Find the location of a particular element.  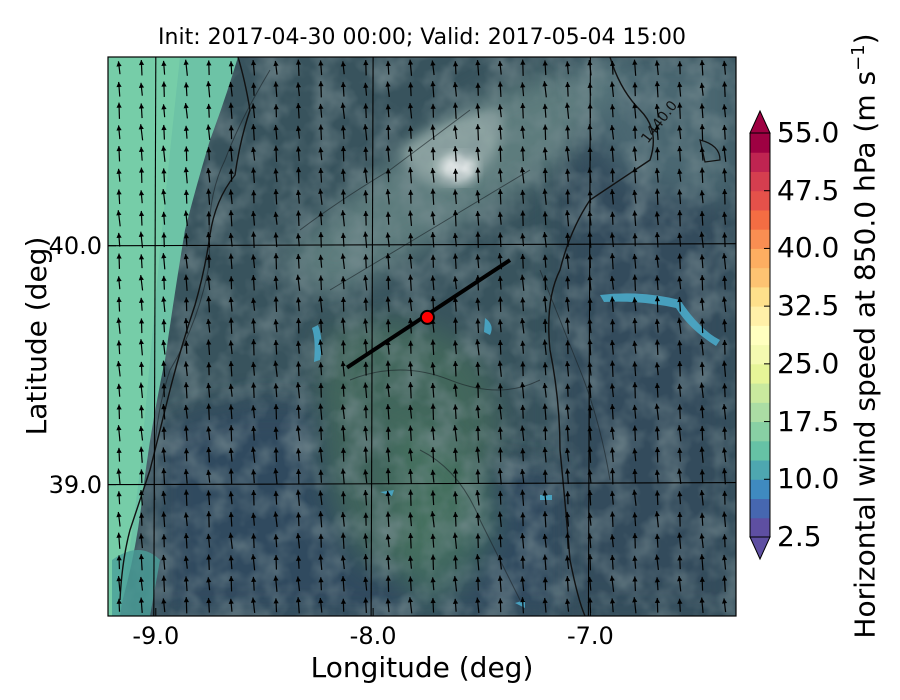

x-tick-label: -8.0 is located at coordinates (373, 636).